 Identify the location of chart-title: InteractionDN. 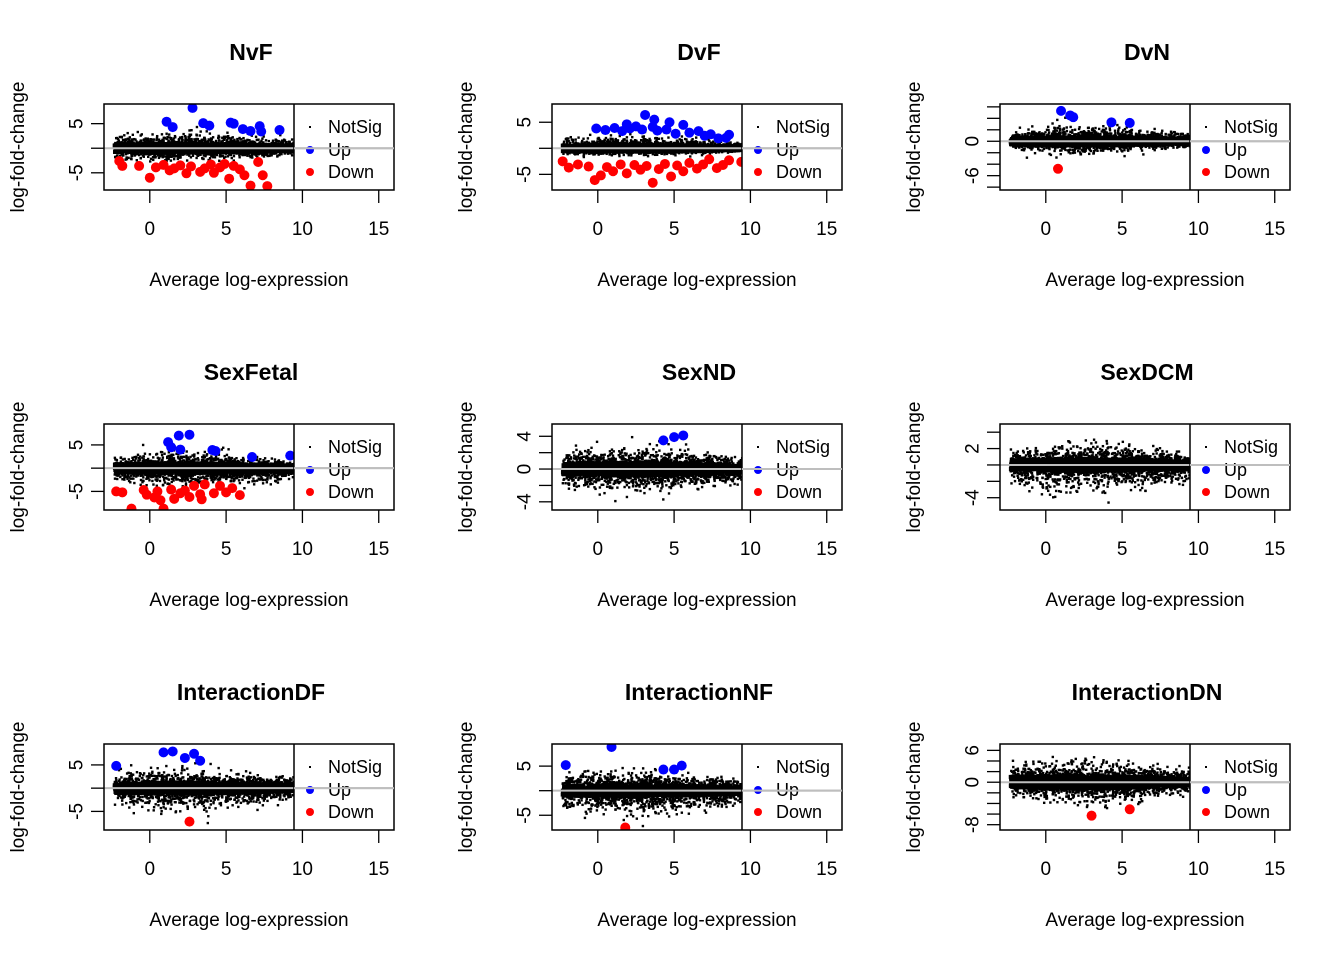
(1147, 692).